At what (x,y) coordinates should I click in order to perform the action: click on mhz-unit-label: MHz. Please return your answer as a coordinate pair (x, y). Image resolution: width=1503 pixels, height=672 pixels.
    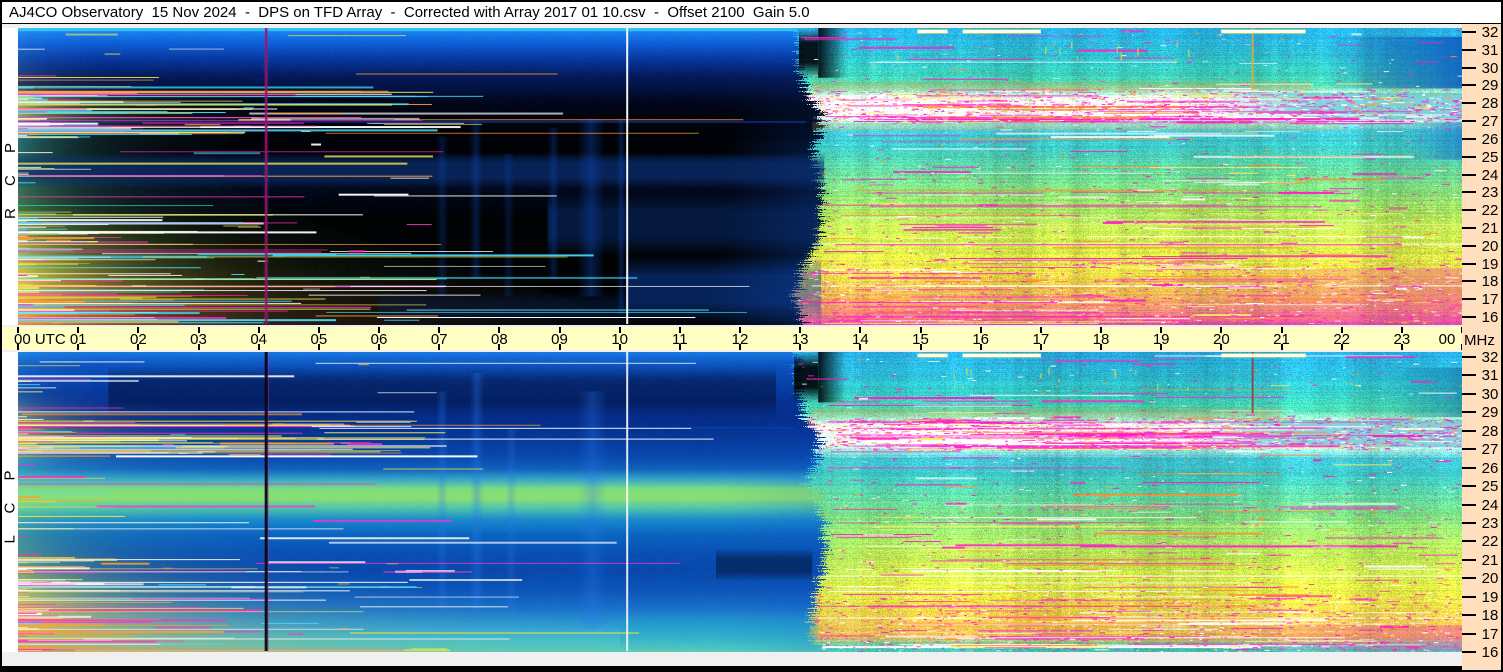
    Looking at the image, I should click on (1479, 340).